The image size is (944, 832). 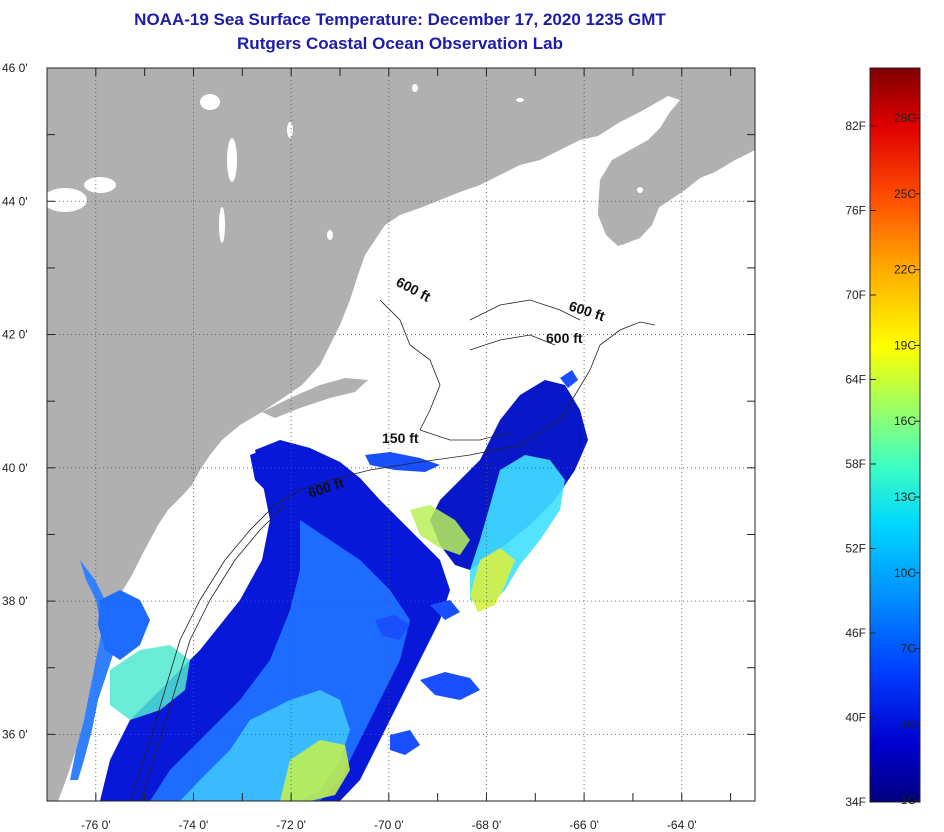 What do you see at coordinates (492, 580) in the screenshot?
I see `sst-offshore-yellow` at bounding box center [492, 580].